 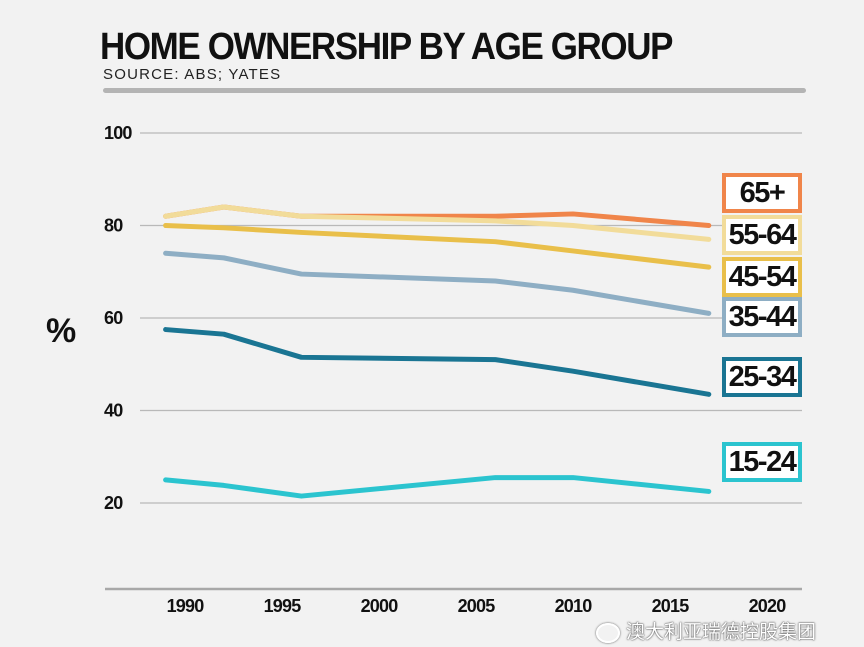 What do you see at coordinates (283, 606) in the screenshot?
I see `x-tick-label: 1995` at bounding box center [283, 606].